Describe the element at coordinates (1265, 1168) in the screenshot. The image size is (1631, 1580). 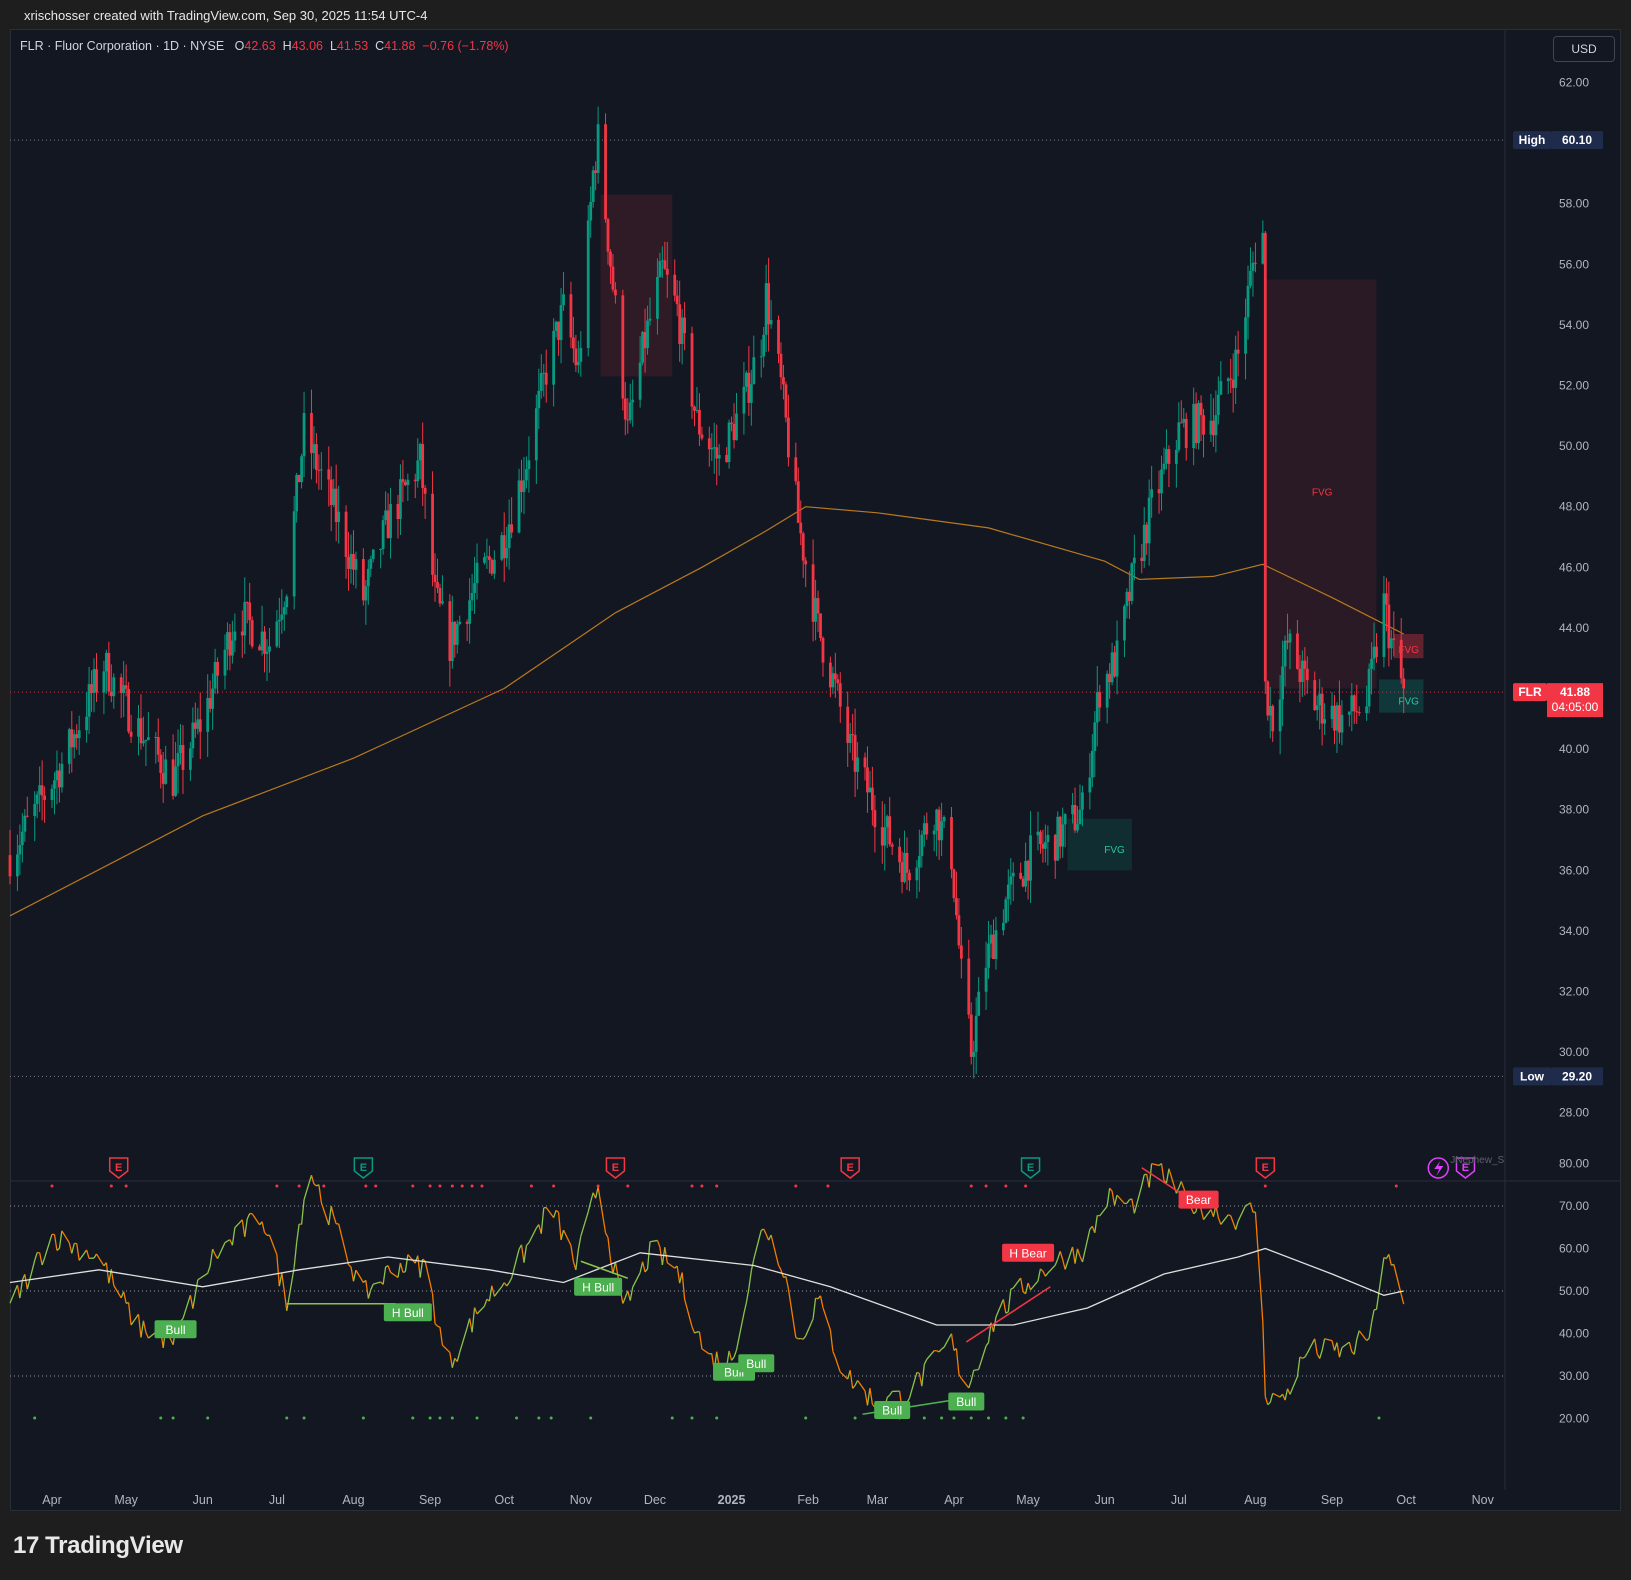
I see `svg-text: E` at that location.